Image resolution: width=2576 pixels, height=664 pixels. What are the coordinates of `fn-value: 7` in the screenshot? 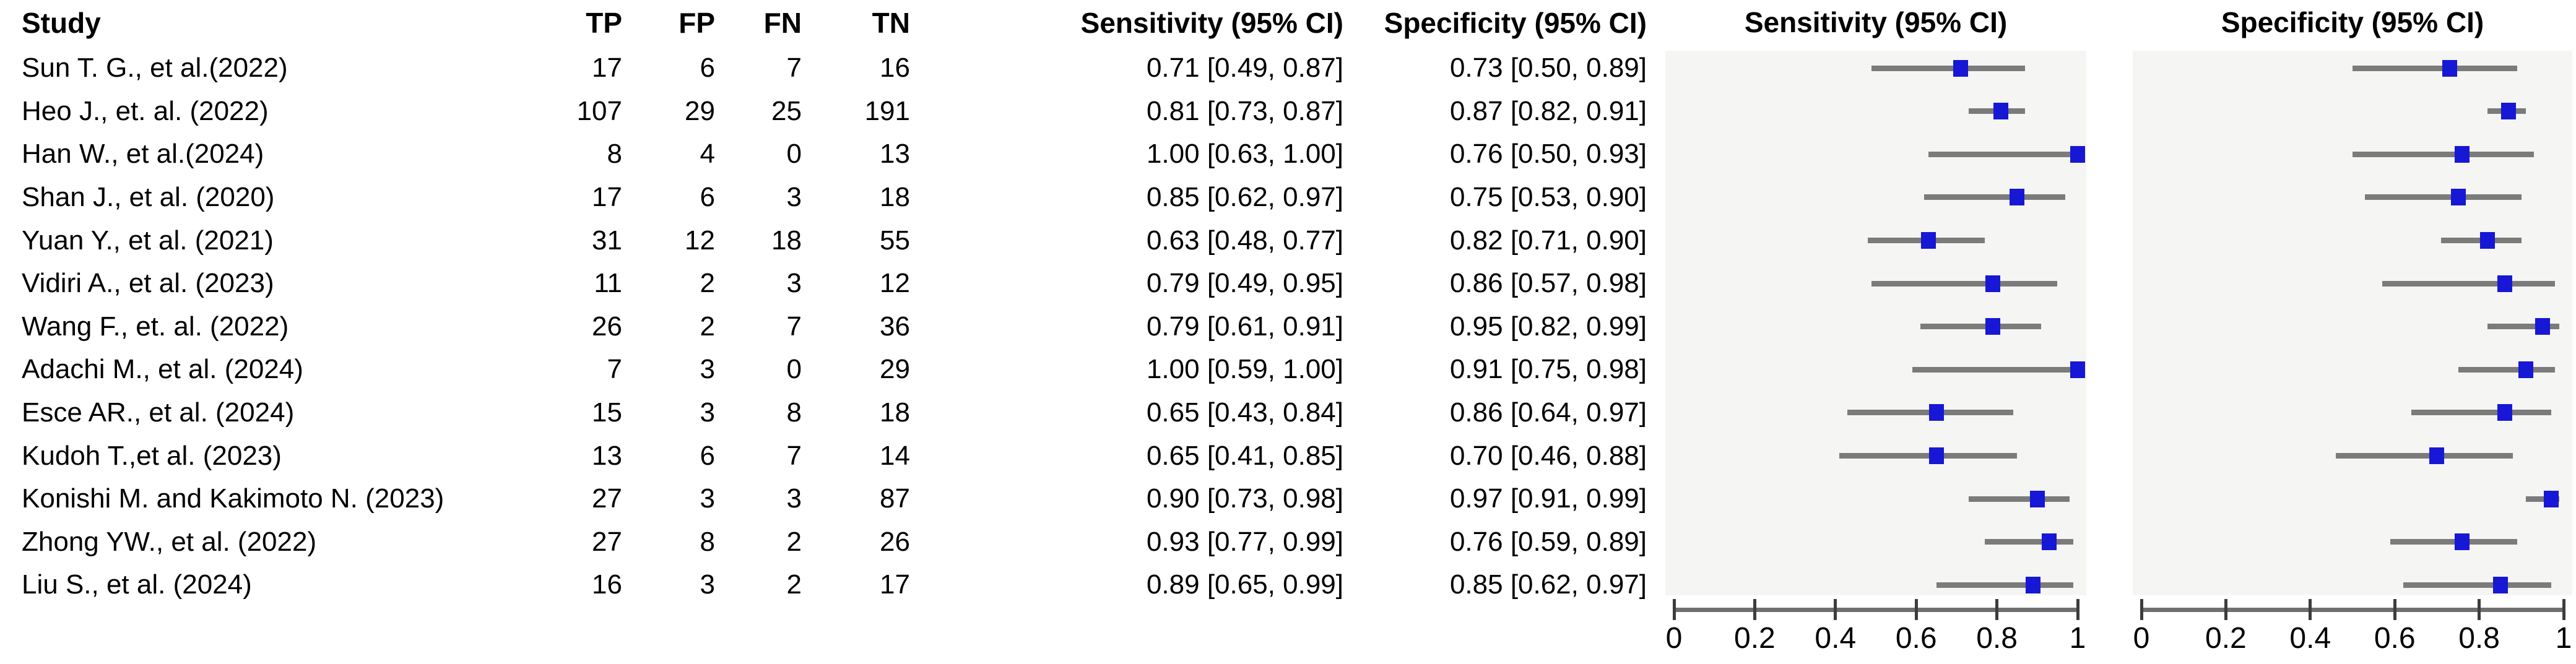 It's located at (794, 327).